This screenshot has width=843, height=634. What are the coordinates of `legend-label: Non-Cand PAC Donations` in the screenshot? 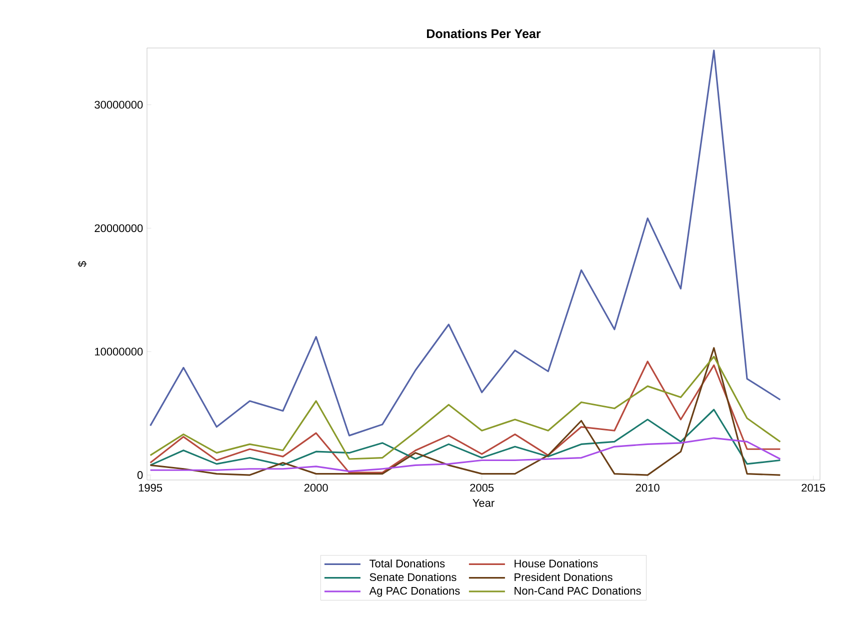 It's located at (577, 590).